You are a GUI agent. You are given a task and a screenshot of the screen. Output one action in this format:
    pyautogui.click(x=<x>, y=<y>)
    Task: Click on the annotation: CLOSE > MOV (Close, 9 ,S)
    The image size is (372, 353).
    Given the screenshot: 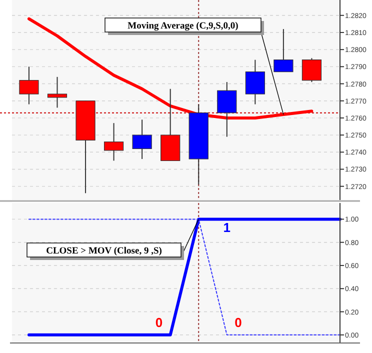 What is the action you would take?
    pyautogui.click(x=104, y=251)
    